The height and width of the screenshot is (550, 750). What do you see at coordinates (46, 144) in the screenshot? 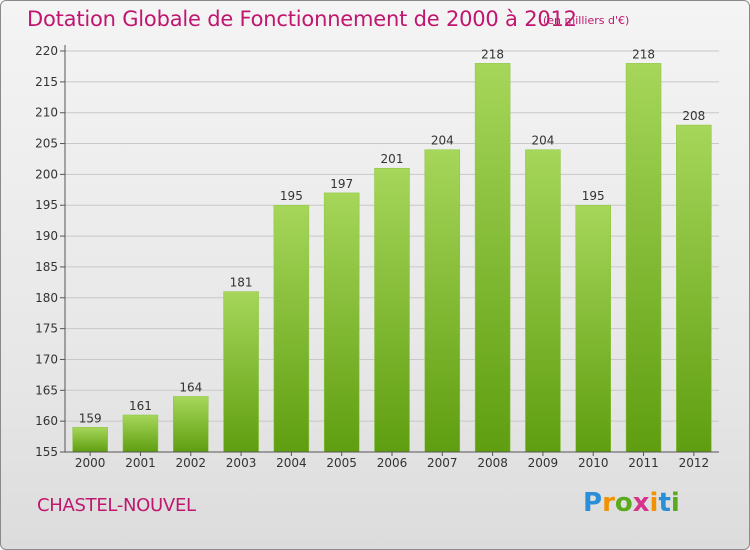
I see `y-tick-label: 205` at bounding box center [46, 144].